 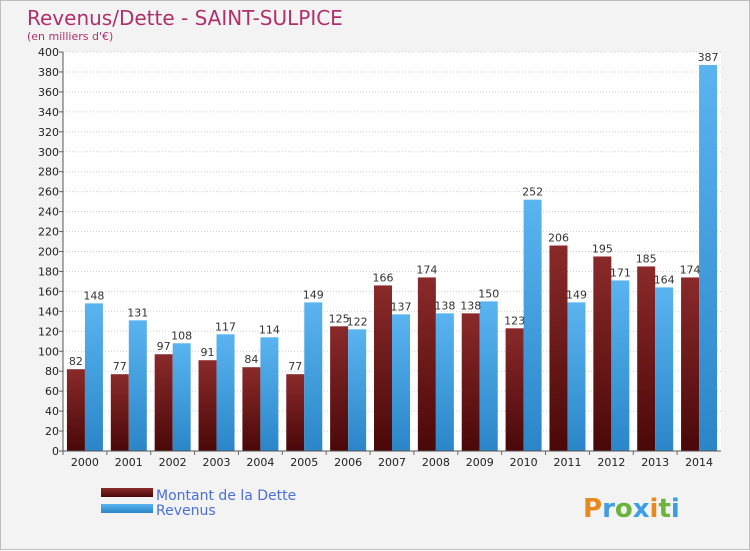 I want to click on debt-value-label-2006: 125, so click(x=339, y=318).